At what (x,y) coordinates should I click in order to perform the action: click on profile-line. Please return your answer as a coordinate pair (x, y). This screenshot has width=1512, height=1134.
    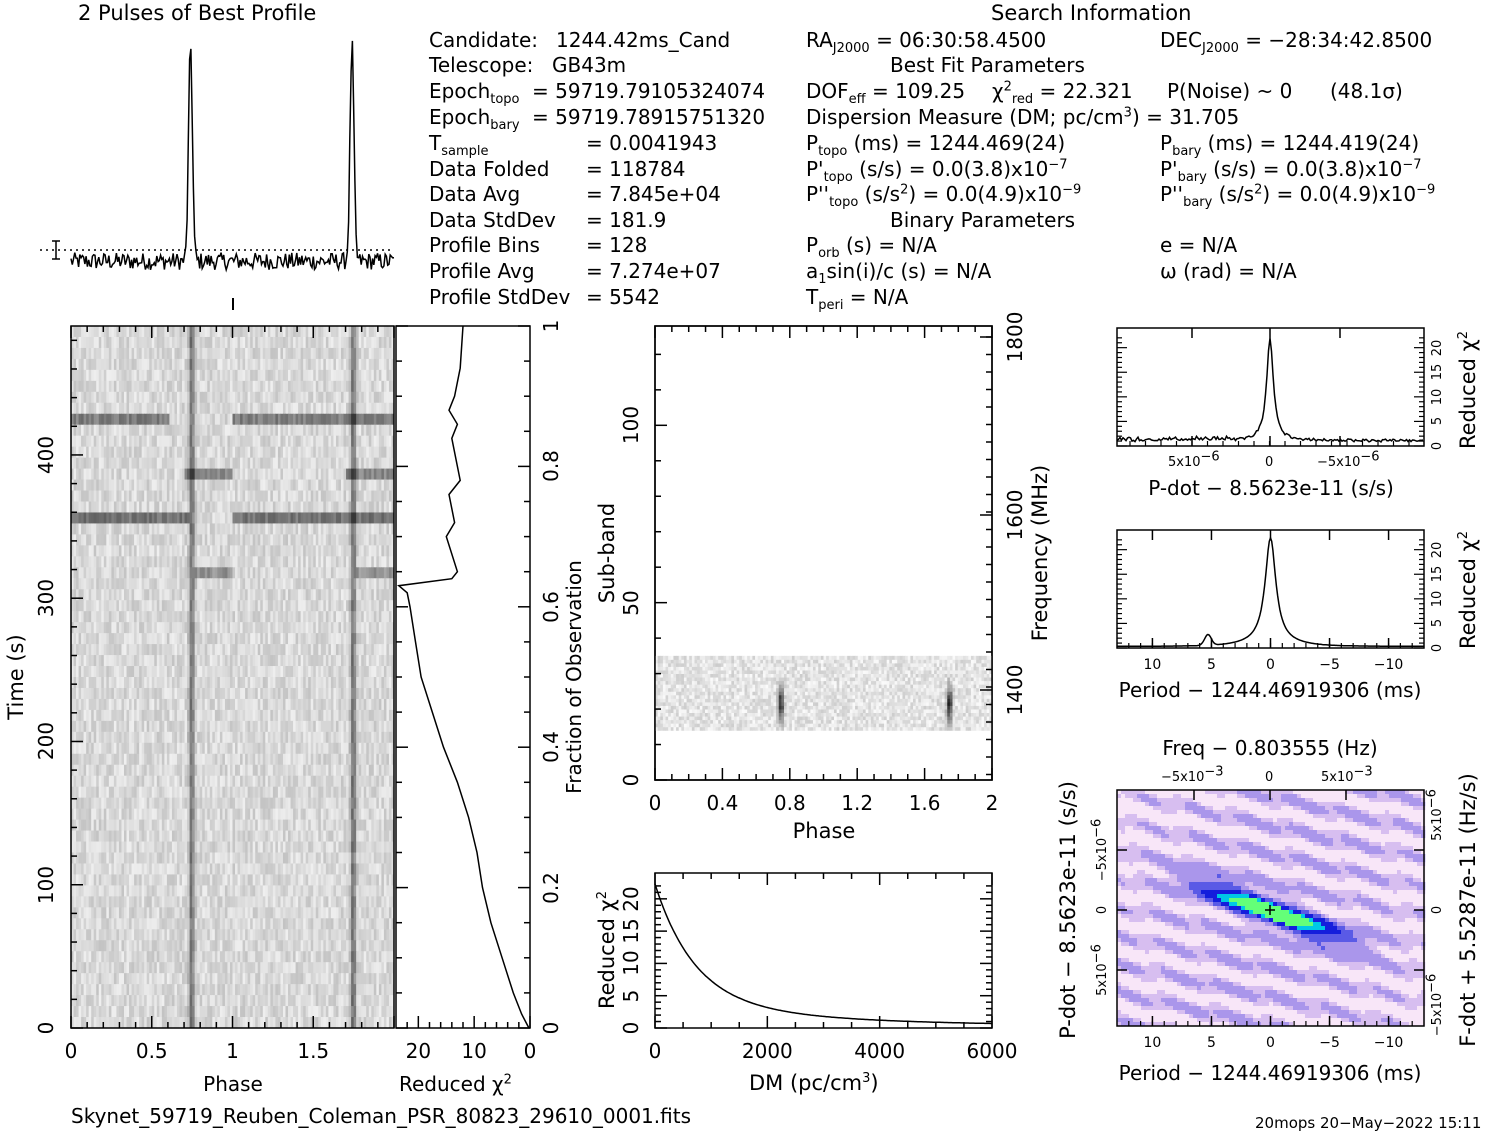
    Looking at the image, I should click on (232, 155).